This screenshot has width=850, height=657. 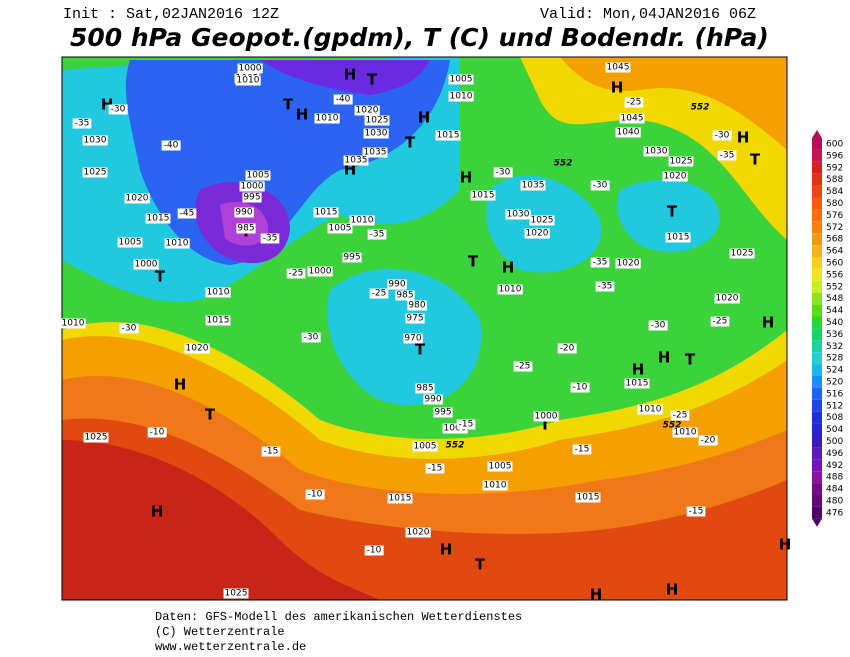 What do you see at coordinates (414, 319) in the screenshot?
I see `isobar-label: 975` at bounding box center [414, 319].